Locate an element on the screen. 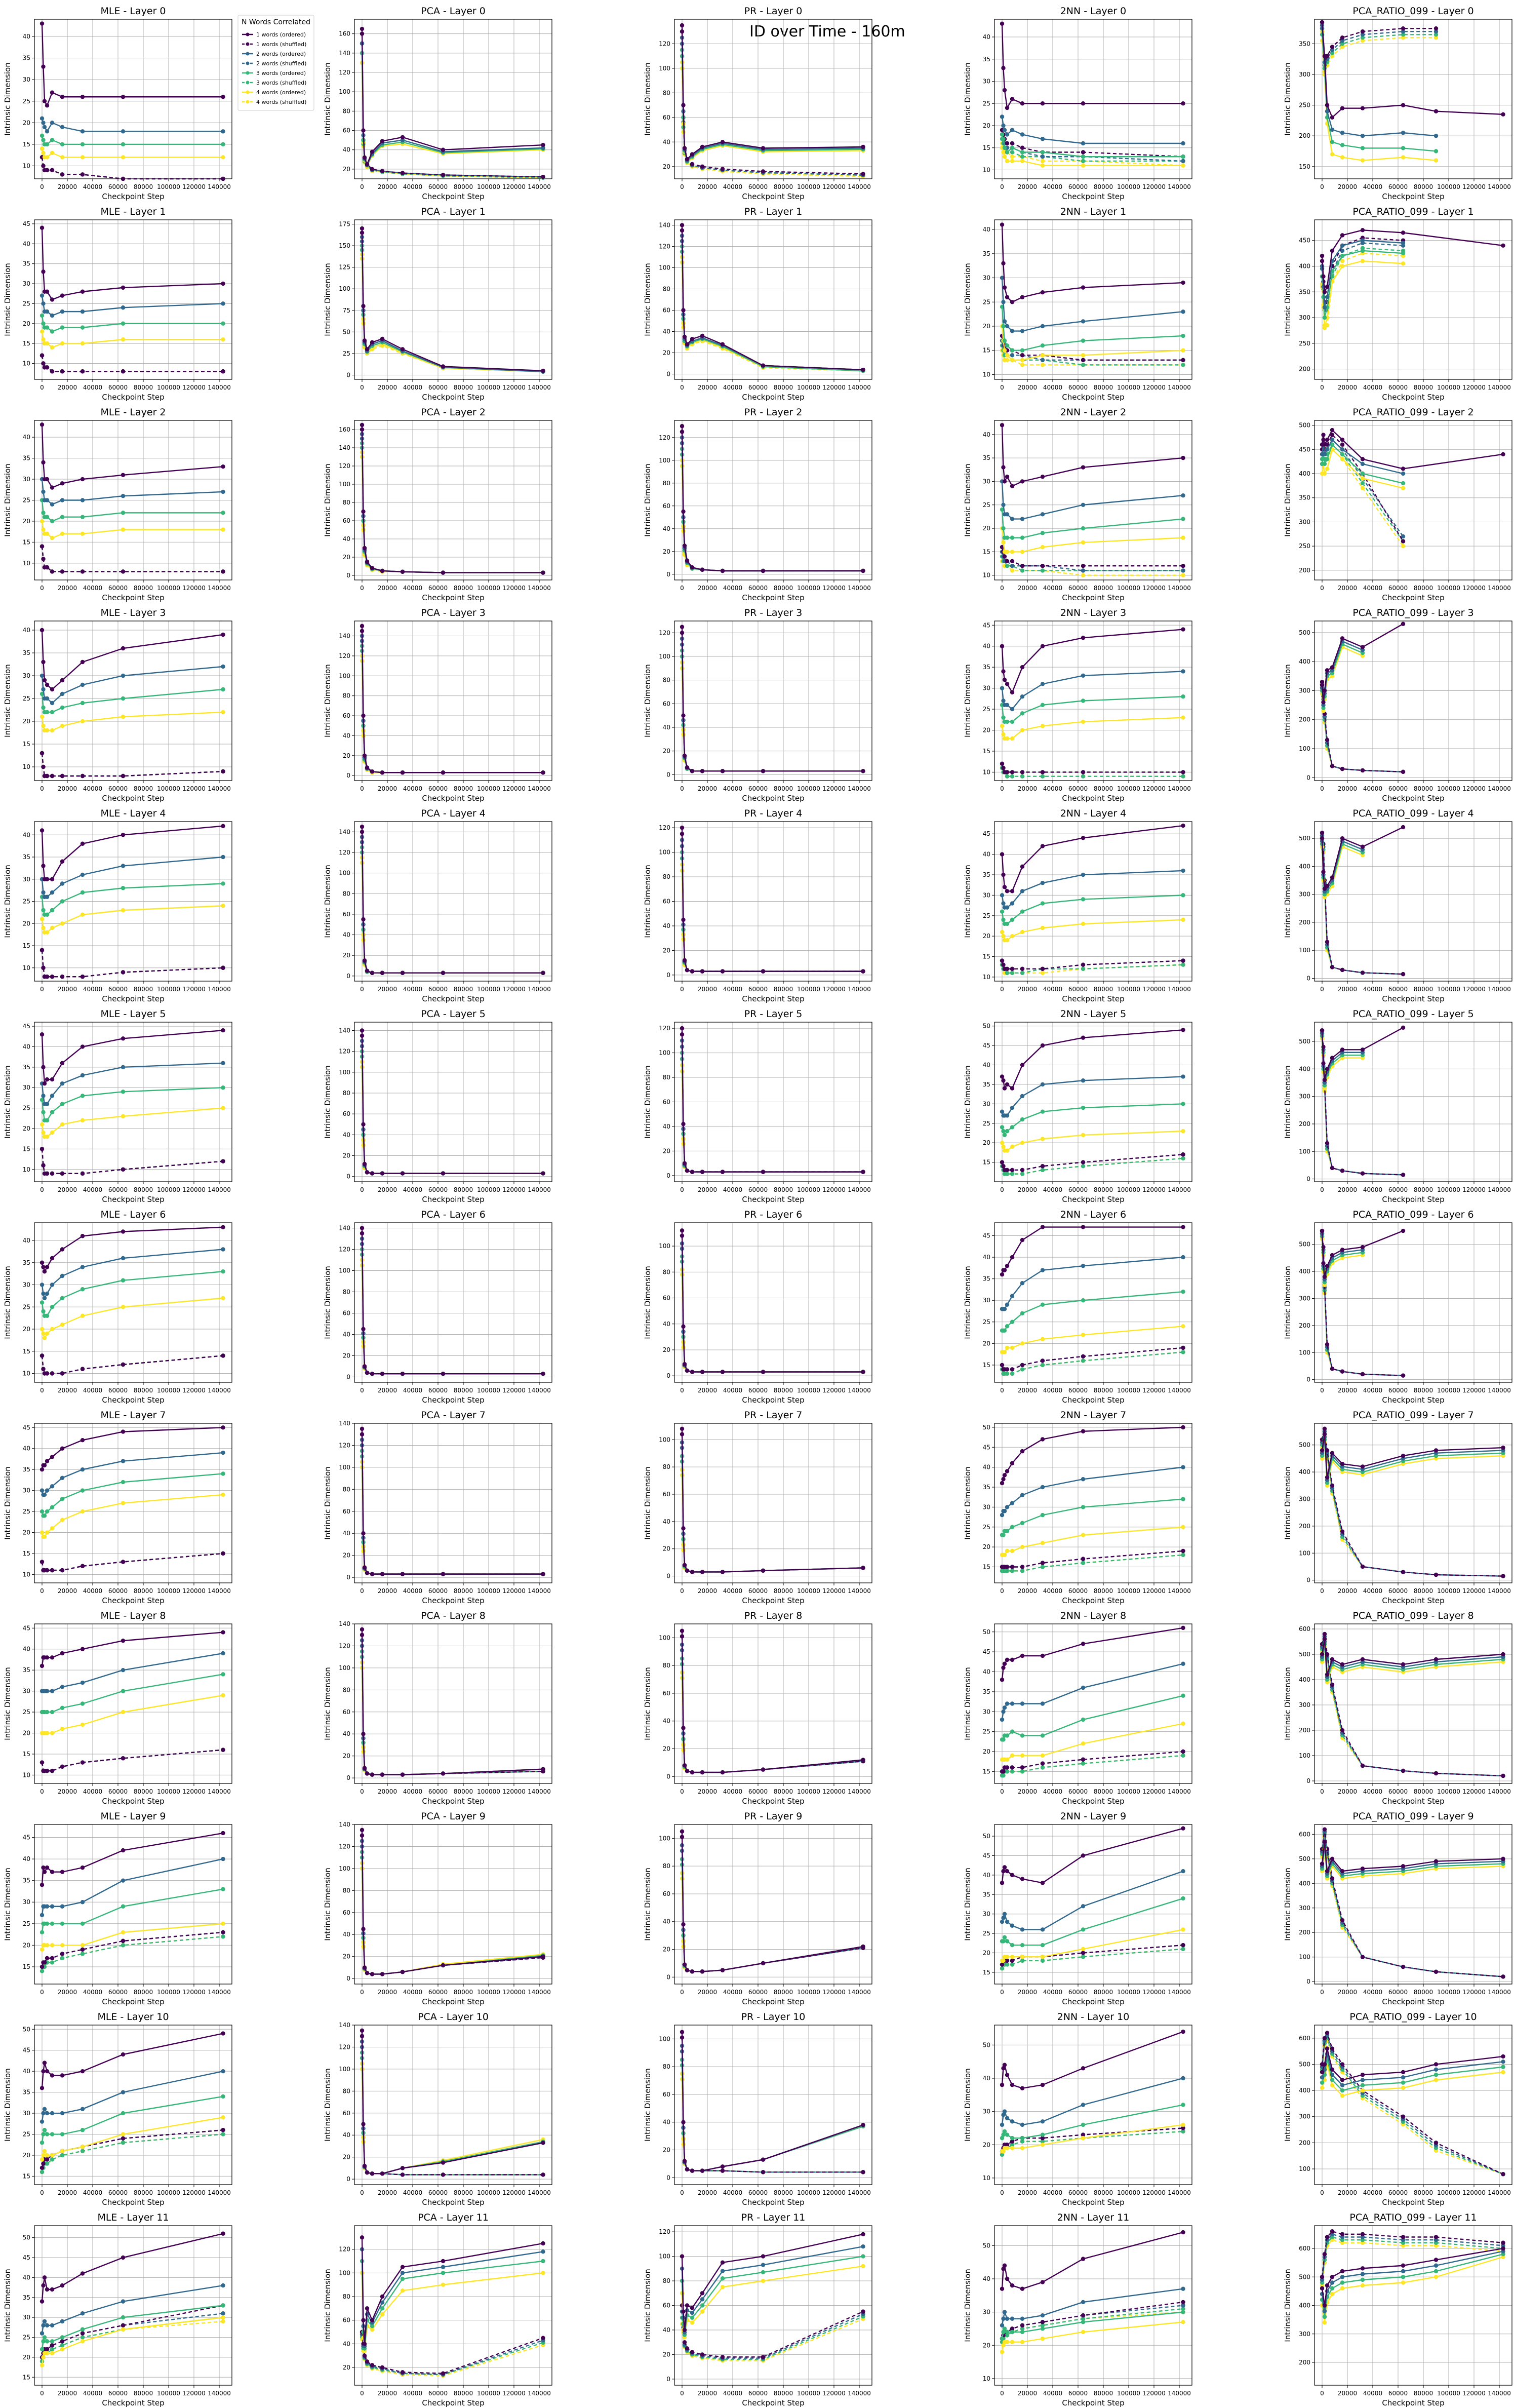 The width and height of the screenshot is (1514, 2408). x-tick-label: 20000 is located at coordinates (67, 1189).